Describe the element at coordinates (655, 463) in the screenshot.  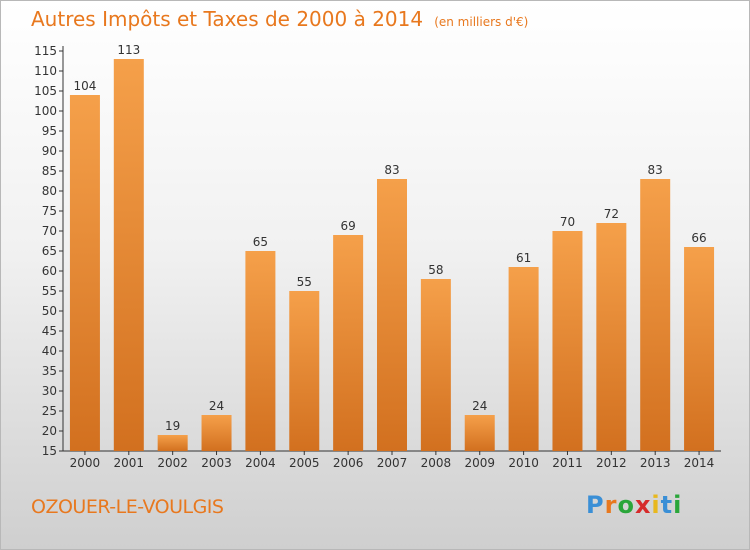
I see `x-tick-label: 2013` at that location.